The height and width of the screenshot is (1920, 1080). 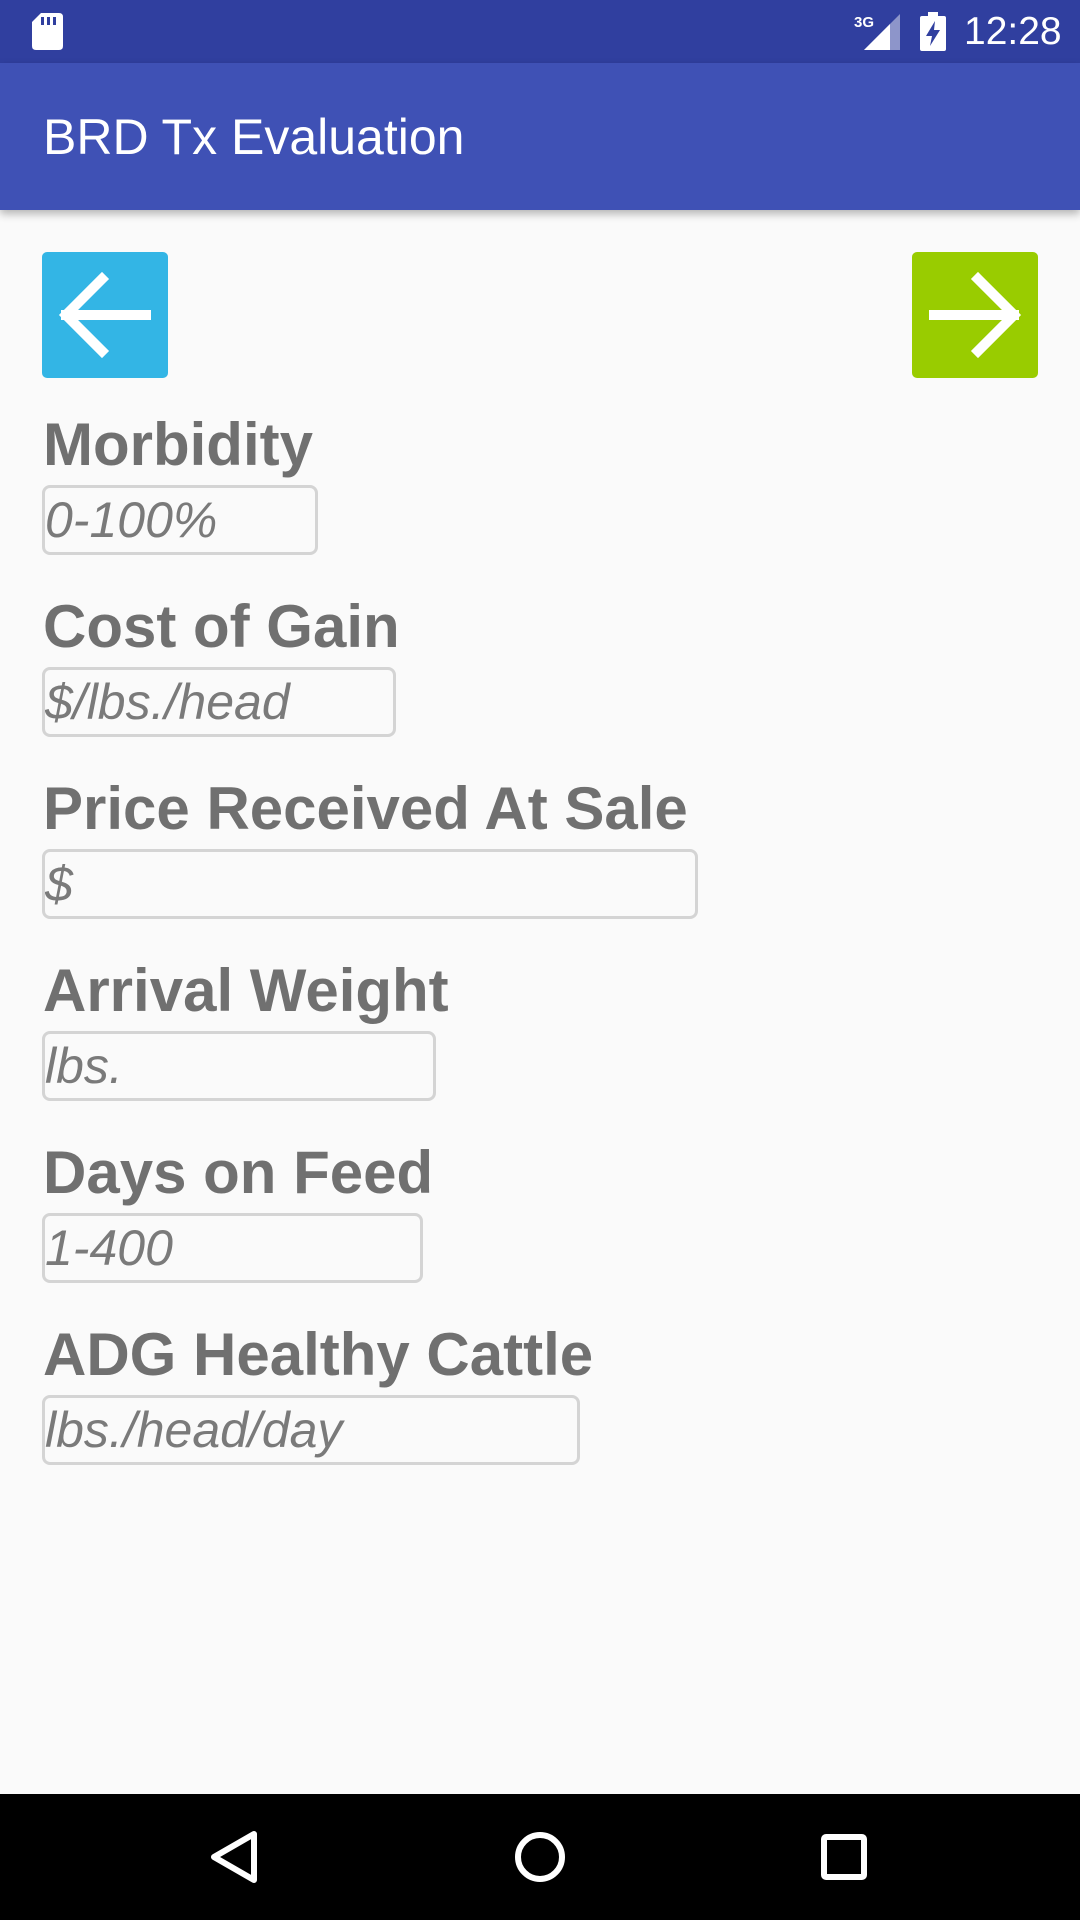 I want to click on system-recents-button, so click(x=844, y=1857).